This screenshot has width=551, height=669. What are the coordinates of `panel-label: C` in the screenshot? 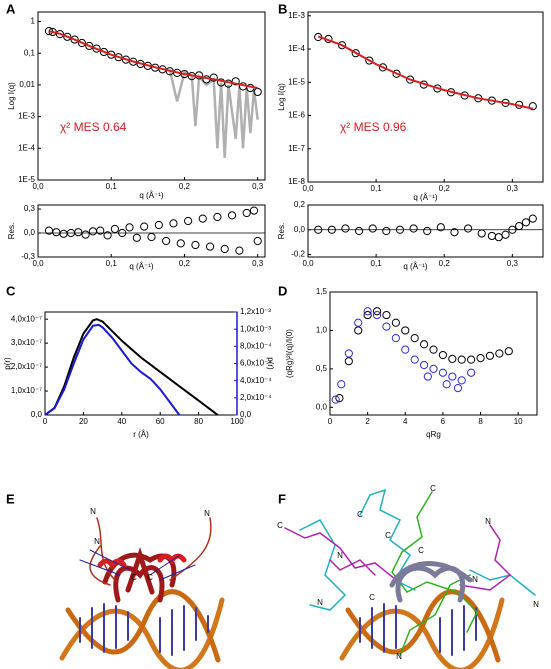 It's located at (11, 290).